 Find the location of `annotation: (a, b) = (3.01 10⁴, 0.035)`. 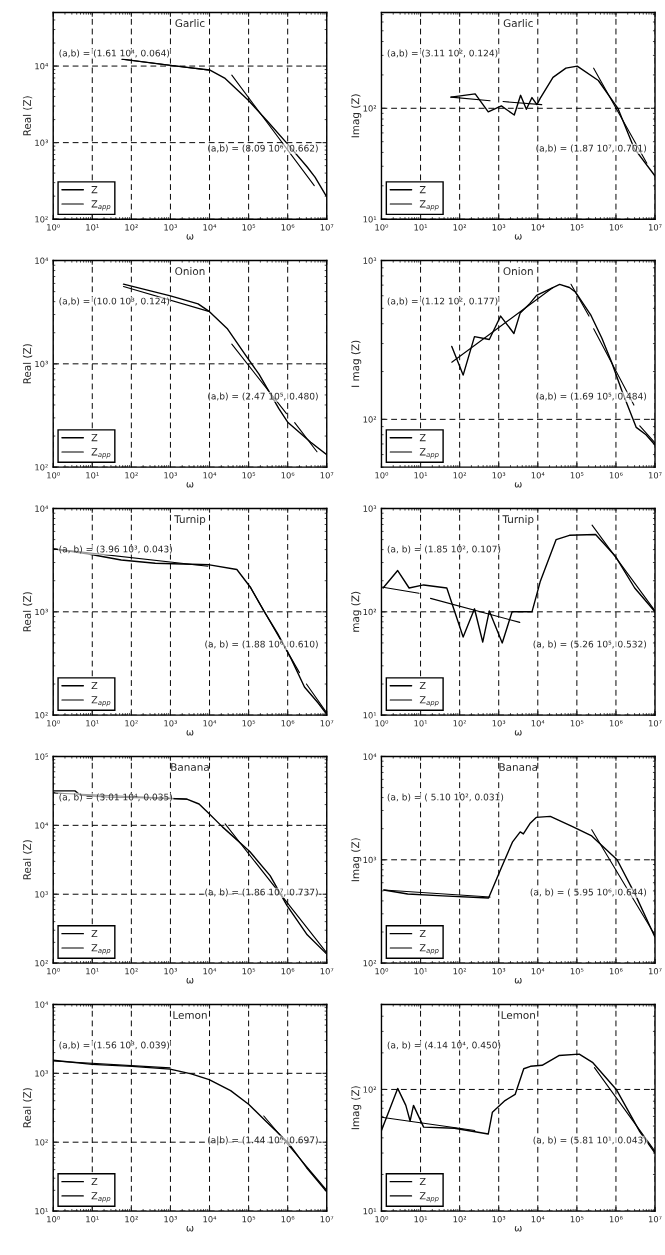

annotation: (a, b) = (3.01 10⁴, 0.035) is located at coordinates (115, 797).